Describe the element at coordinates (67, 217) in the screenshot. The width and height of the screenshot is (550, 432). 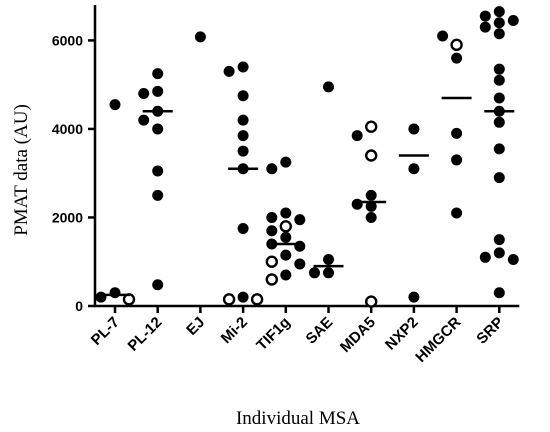
I see `y-tick-label: 2000` at that location.